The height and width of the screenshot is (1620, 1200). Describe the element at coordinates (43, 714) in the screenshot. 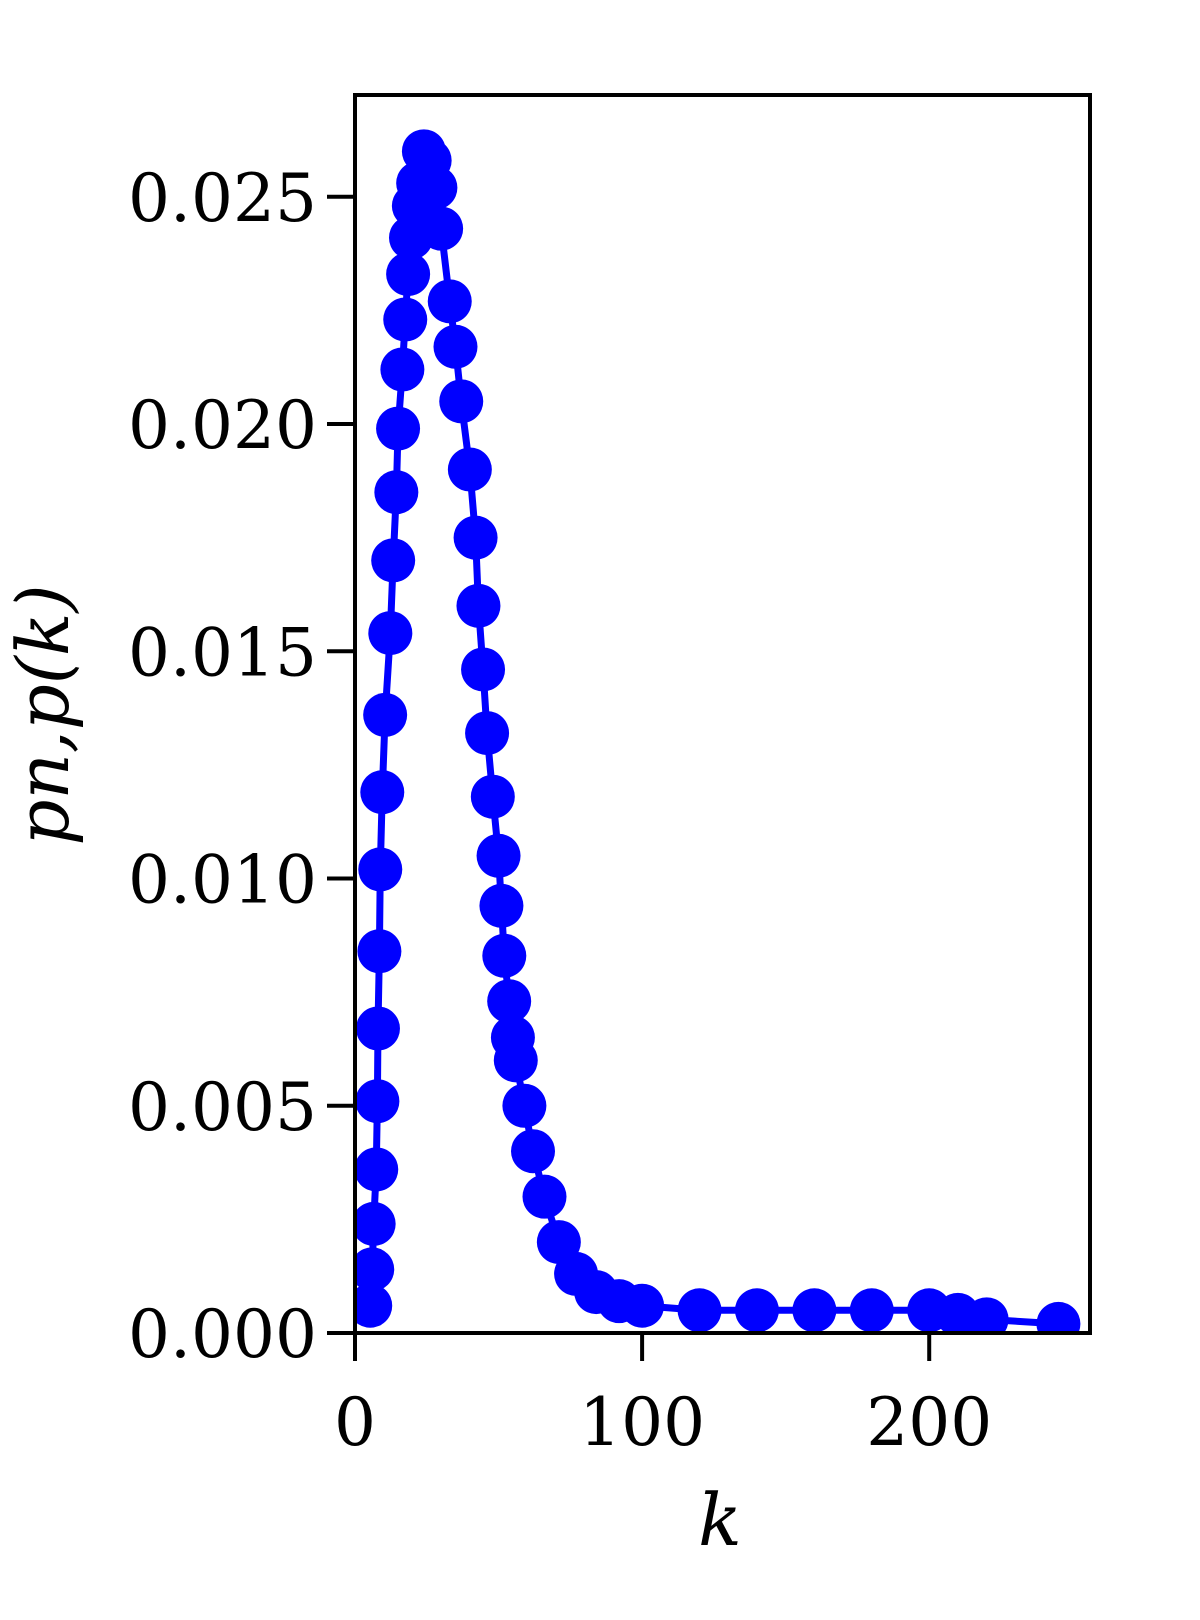

I see `y-axis-label: pn,p(k)` at that location.